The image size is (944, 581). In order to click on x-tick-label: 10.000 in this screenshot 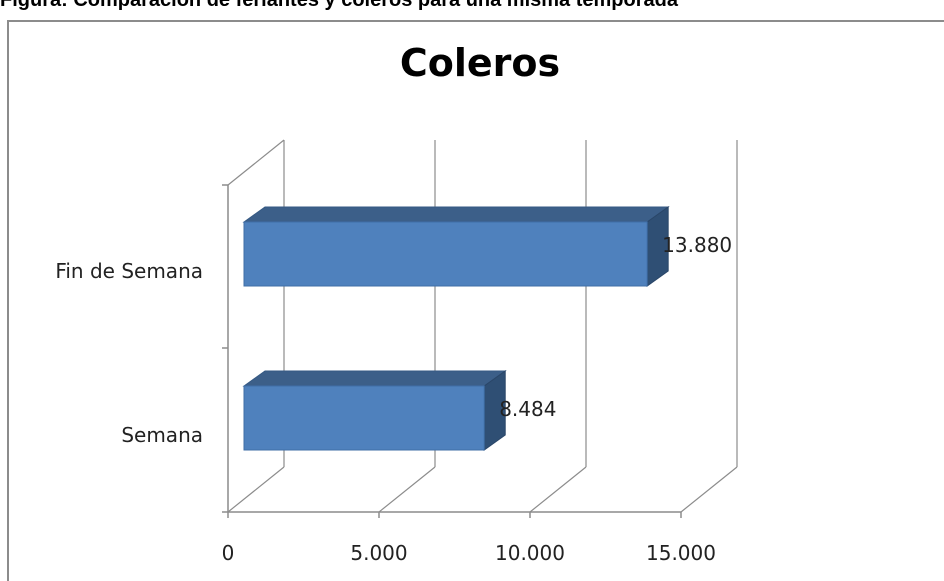, I will do `click(530, 553)`.